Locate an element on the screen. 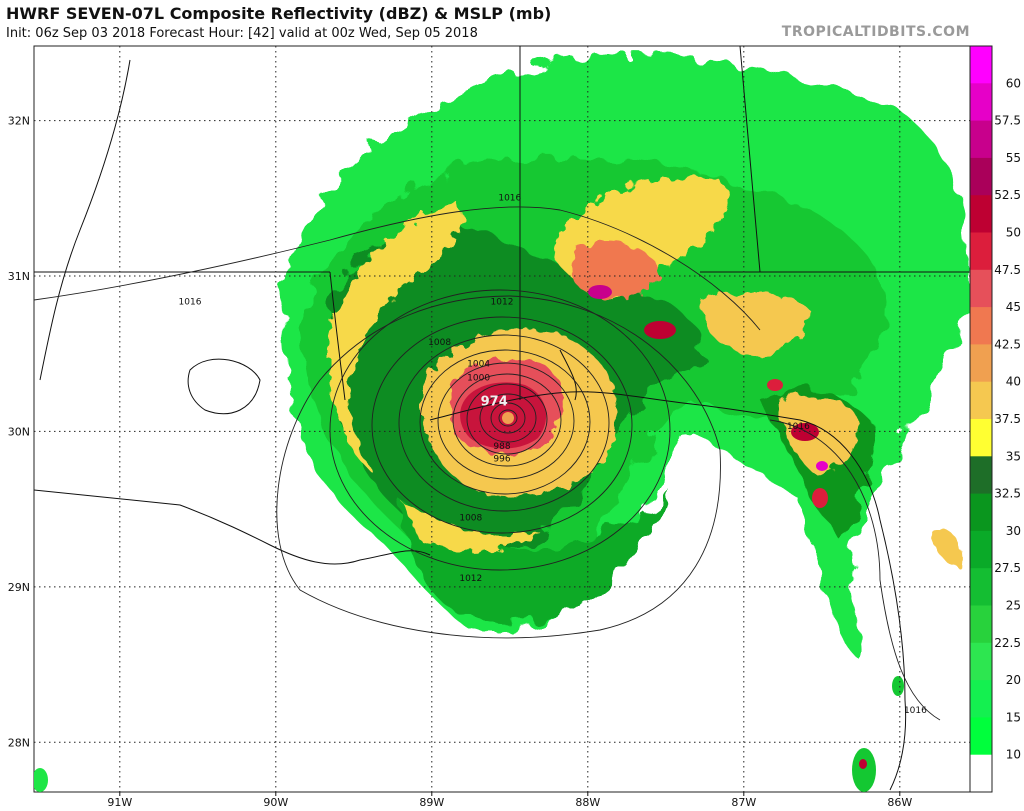  colorbar-label: 57.5 is located at coordinates (1007, 121).